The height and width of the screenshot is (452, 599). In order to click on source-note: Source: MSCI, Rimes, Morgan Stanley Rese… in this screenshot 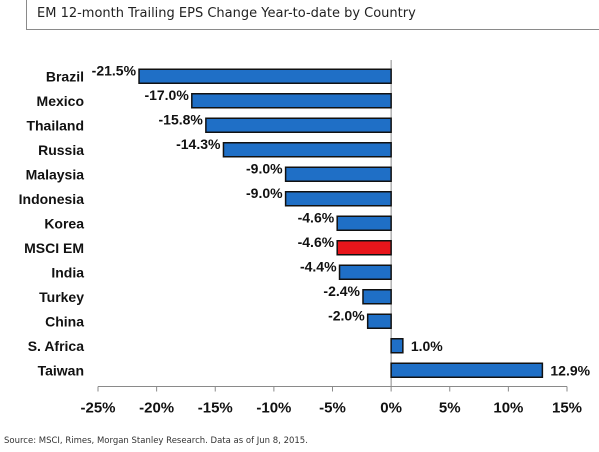, I will do `click(156, 441)`.